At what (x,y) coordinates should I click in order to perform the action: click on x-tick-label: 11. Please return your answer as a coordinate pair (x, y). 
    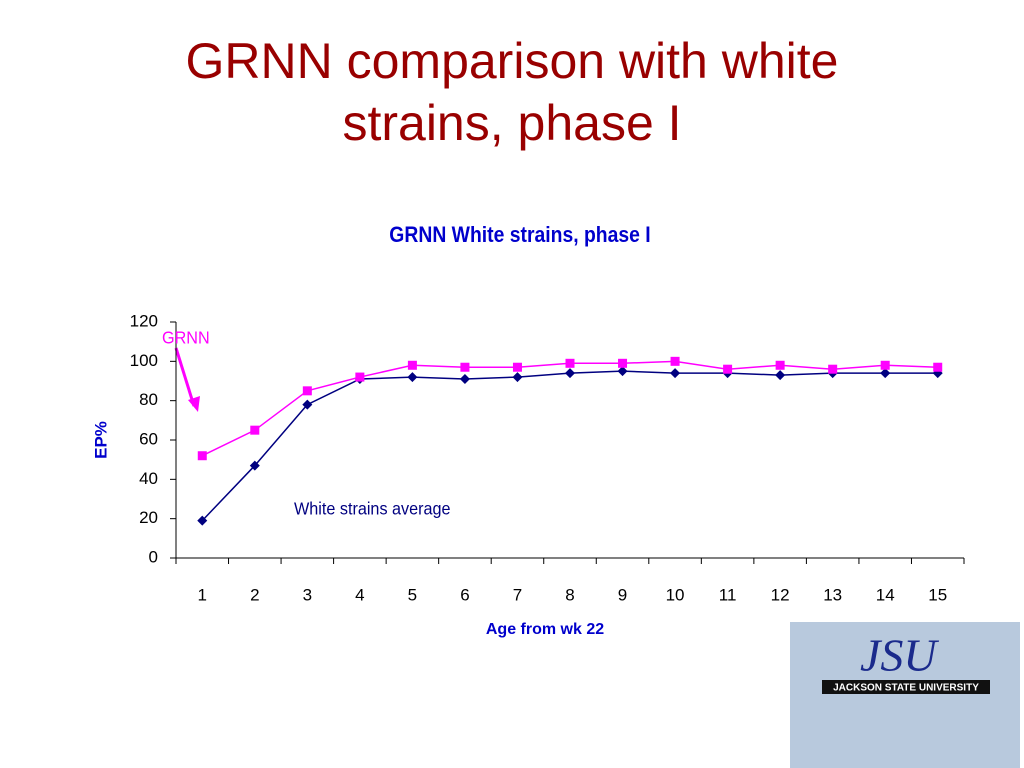
    Looking at the image, I should click on (728, 594).